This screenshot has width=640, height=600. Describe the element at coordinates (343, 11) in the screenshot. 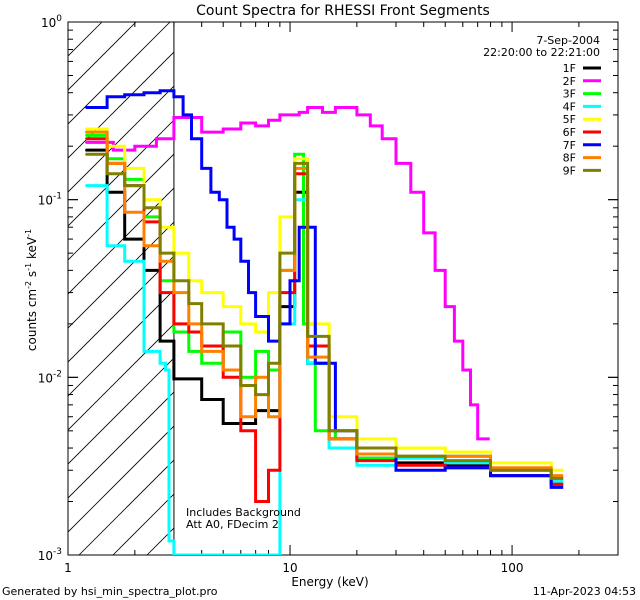

I see `chart-title: Count Spectra for RHESSI Front Segments` at that location.